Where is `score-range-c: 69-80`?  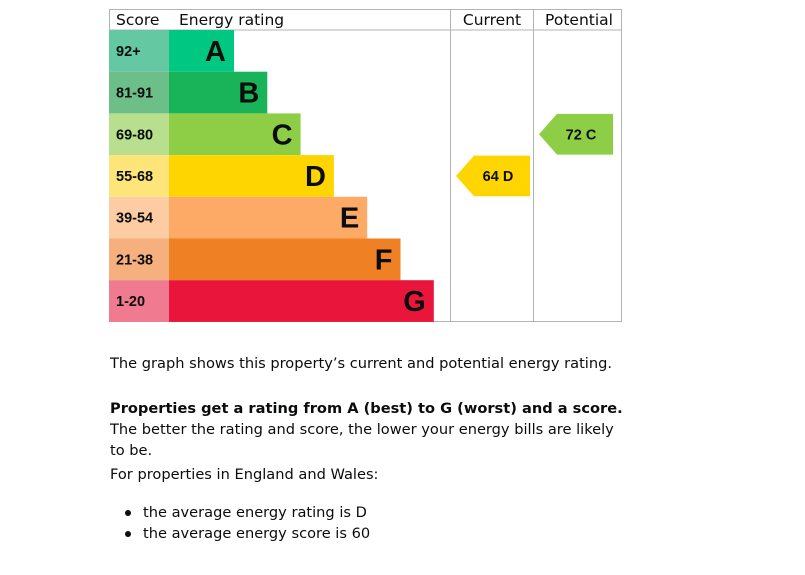 score-range-c: 69-80 is located at coordinates (134, 135).